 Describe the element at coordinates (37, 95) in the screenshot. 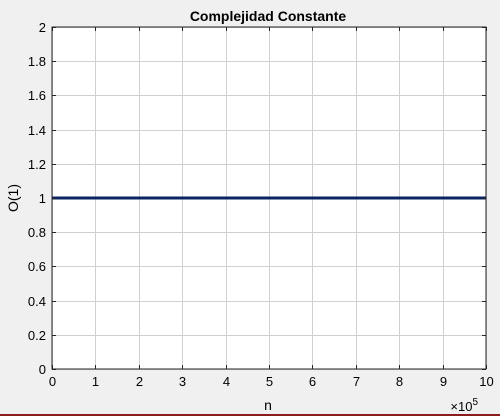

I see `y-tick-label: 1.6` at that location.